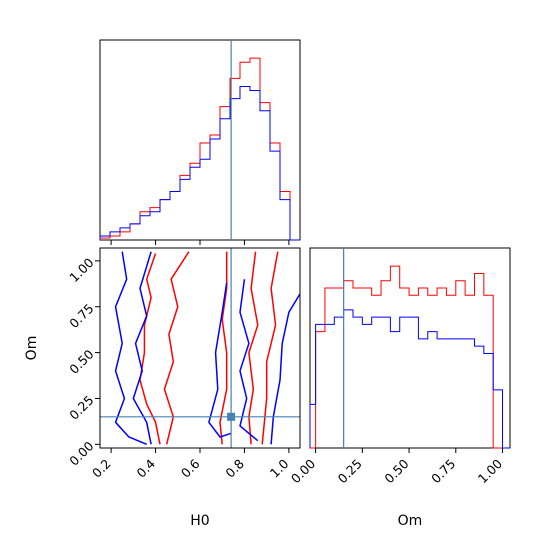 This screenshot has height=550, width=550. Describe the element at coordinates (207, 348) in the screenshot. I see `contours` at that location.